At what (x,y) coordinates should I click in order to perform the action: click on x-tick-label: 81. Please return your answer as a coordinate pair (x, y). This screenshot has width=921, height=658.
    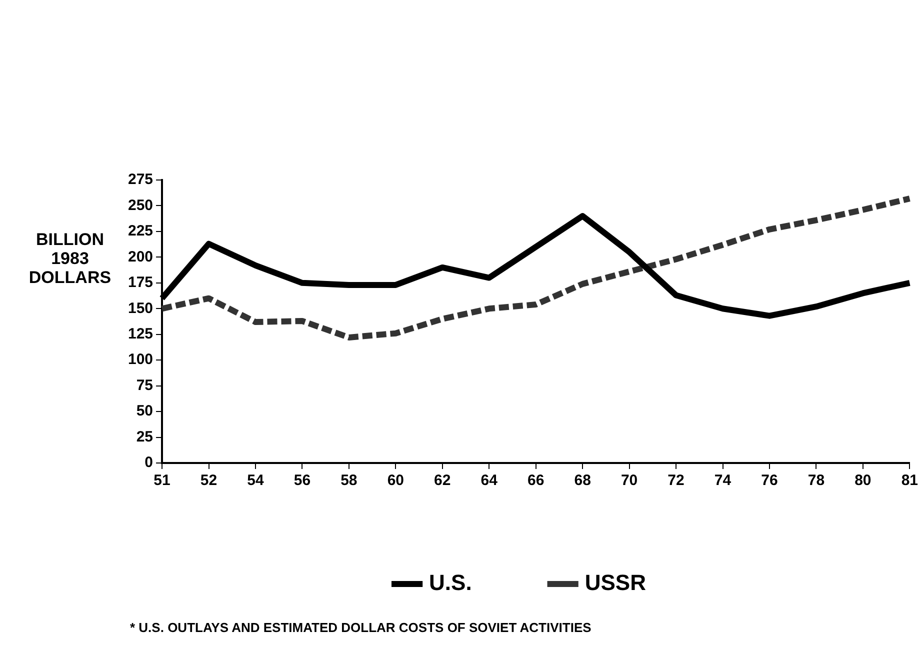
    Looking at the image, I should click on (909, 481).